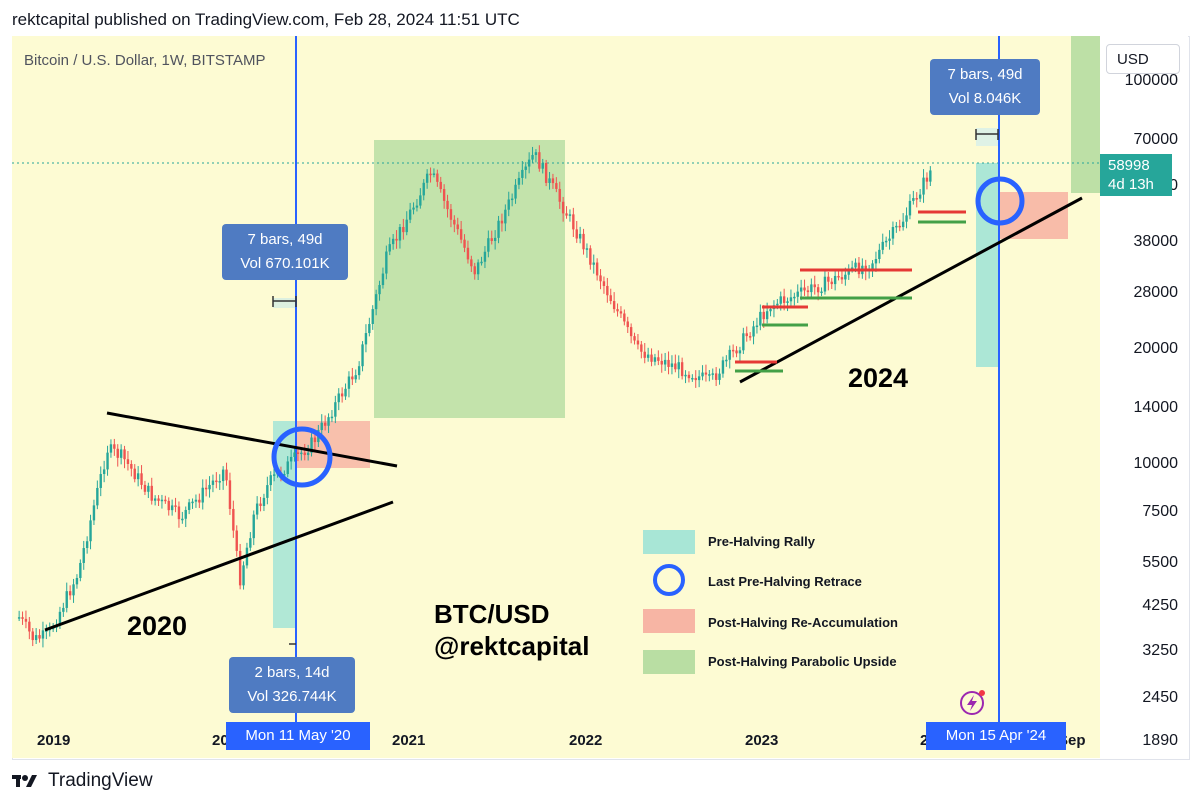 The image size is (1200, 804). What do you see at coordinates (669, 542) in the screenshot?
I see `legend-swatch-pre-halving` at bounding box center [669, 542].